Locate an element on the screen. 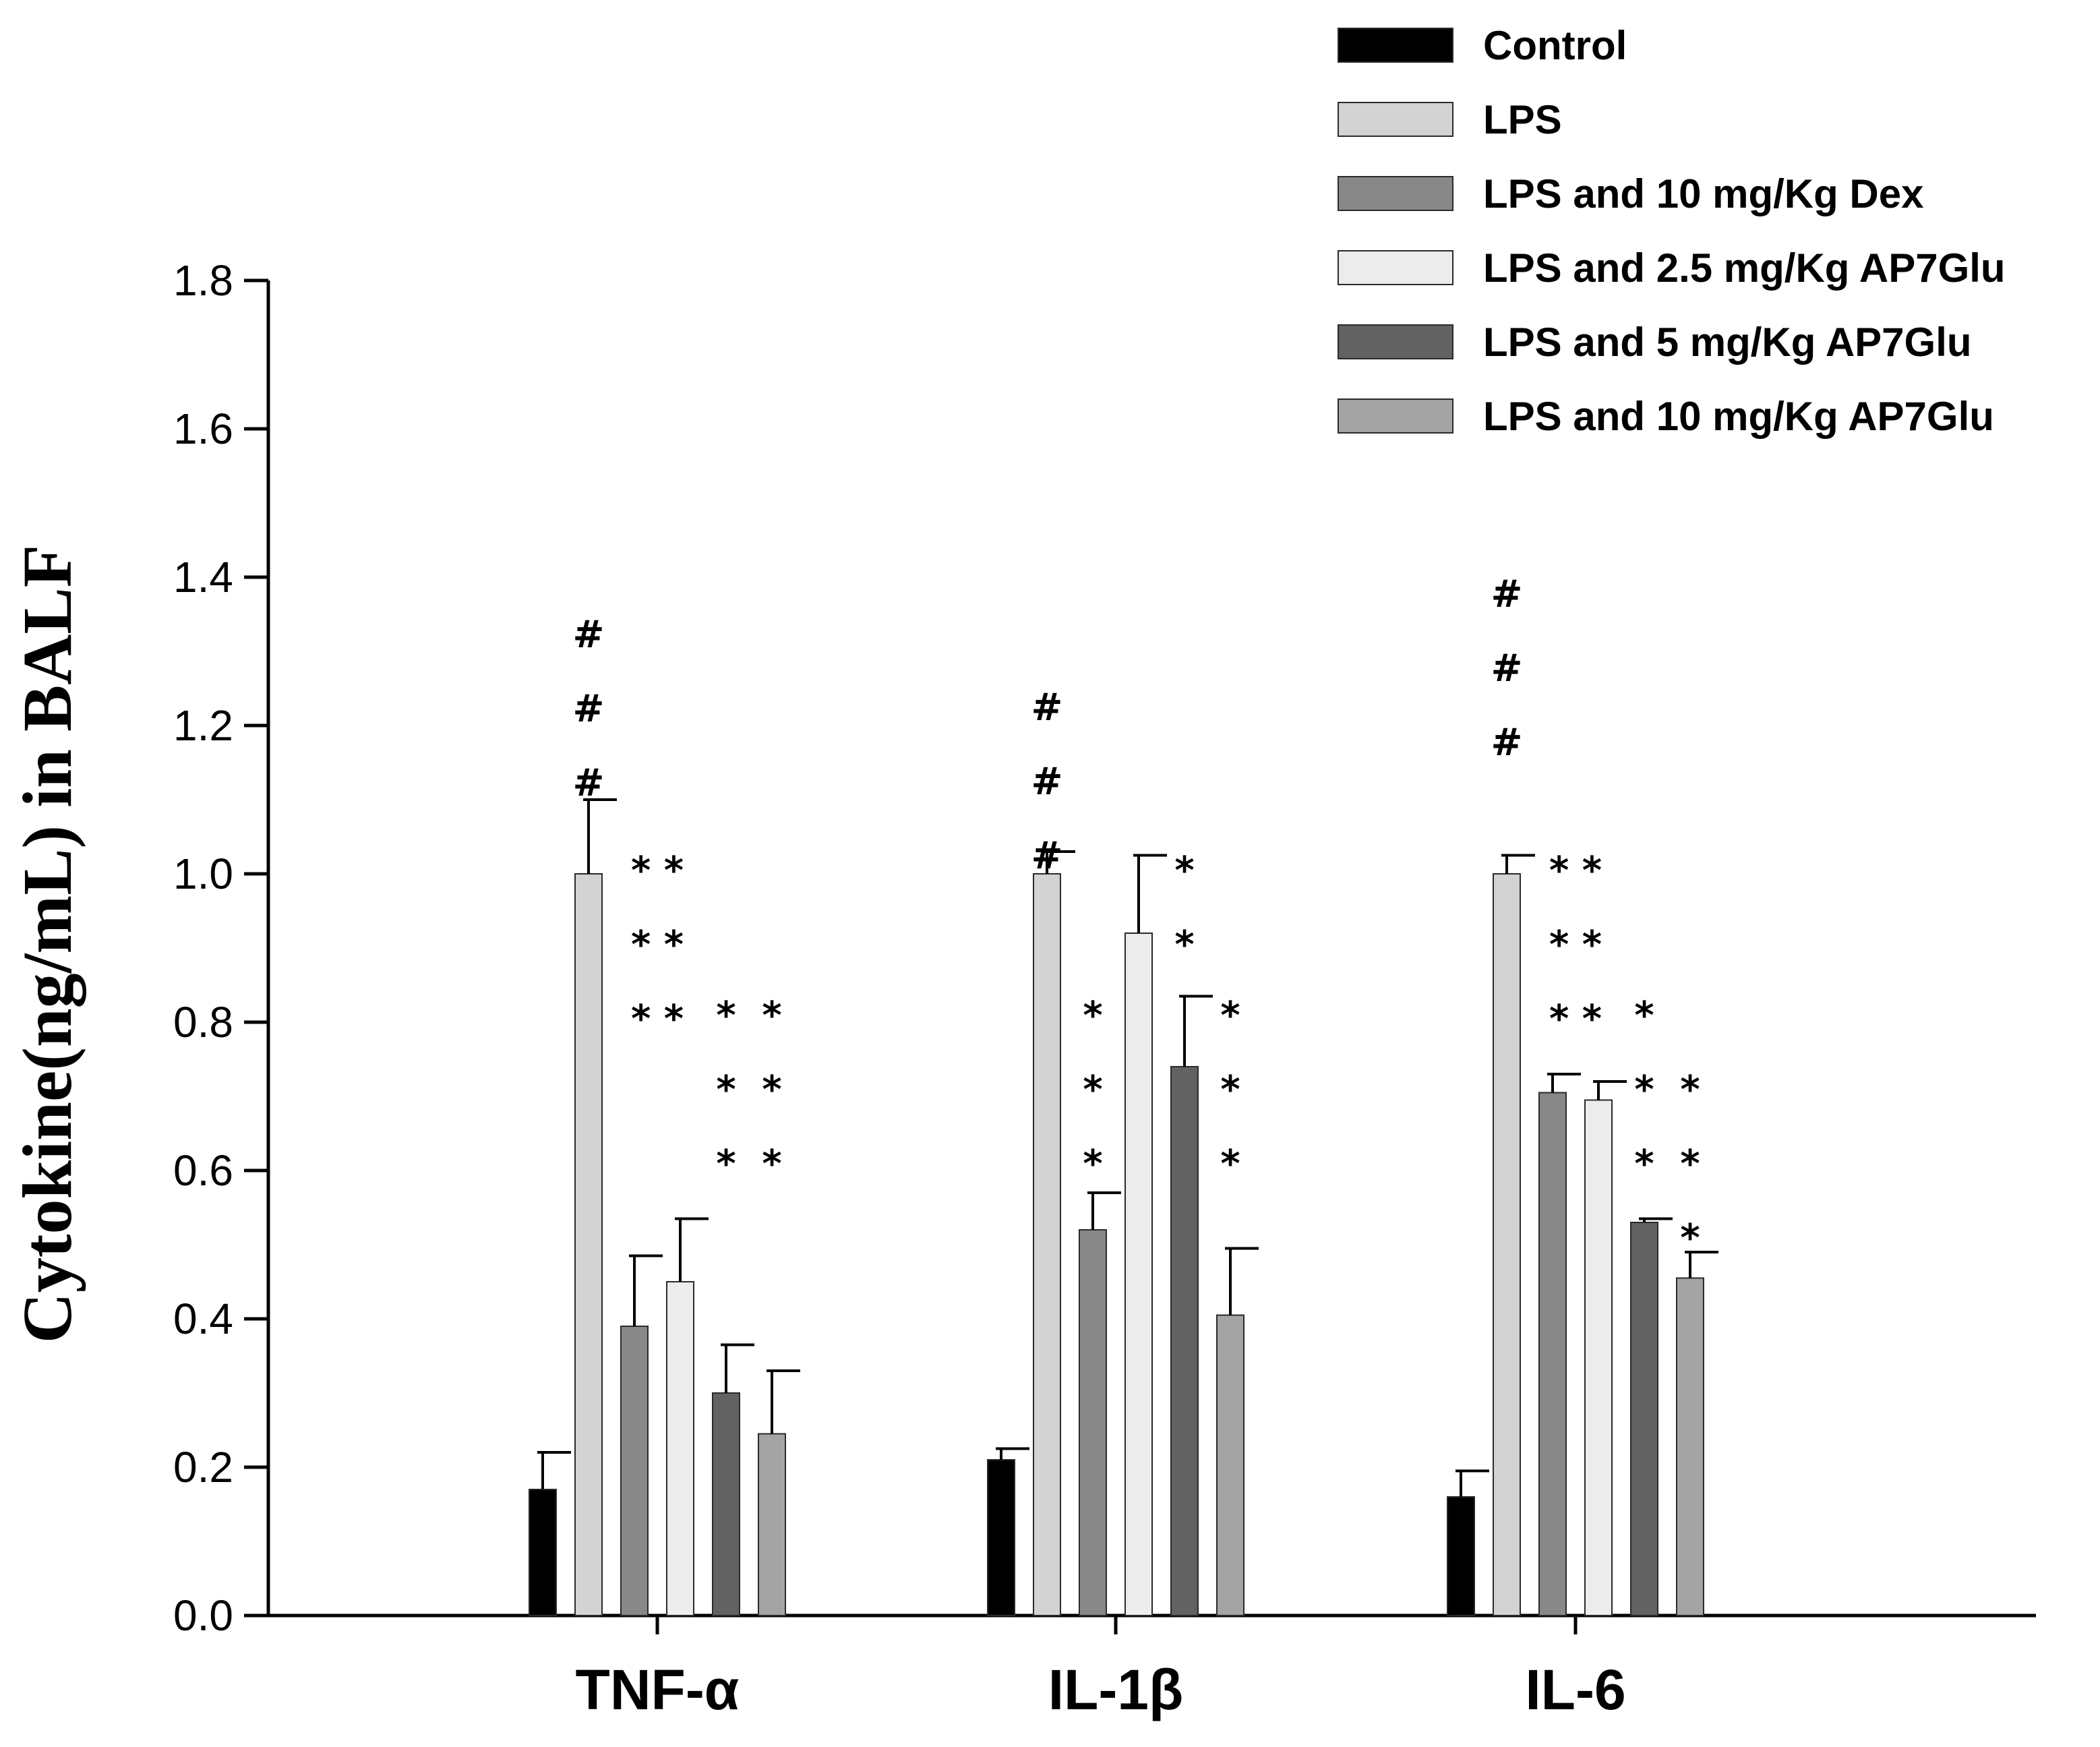 This screenshot has width=2100, height=1747. y-tick-label: 0.0 is located at coordinates (203, 1615).